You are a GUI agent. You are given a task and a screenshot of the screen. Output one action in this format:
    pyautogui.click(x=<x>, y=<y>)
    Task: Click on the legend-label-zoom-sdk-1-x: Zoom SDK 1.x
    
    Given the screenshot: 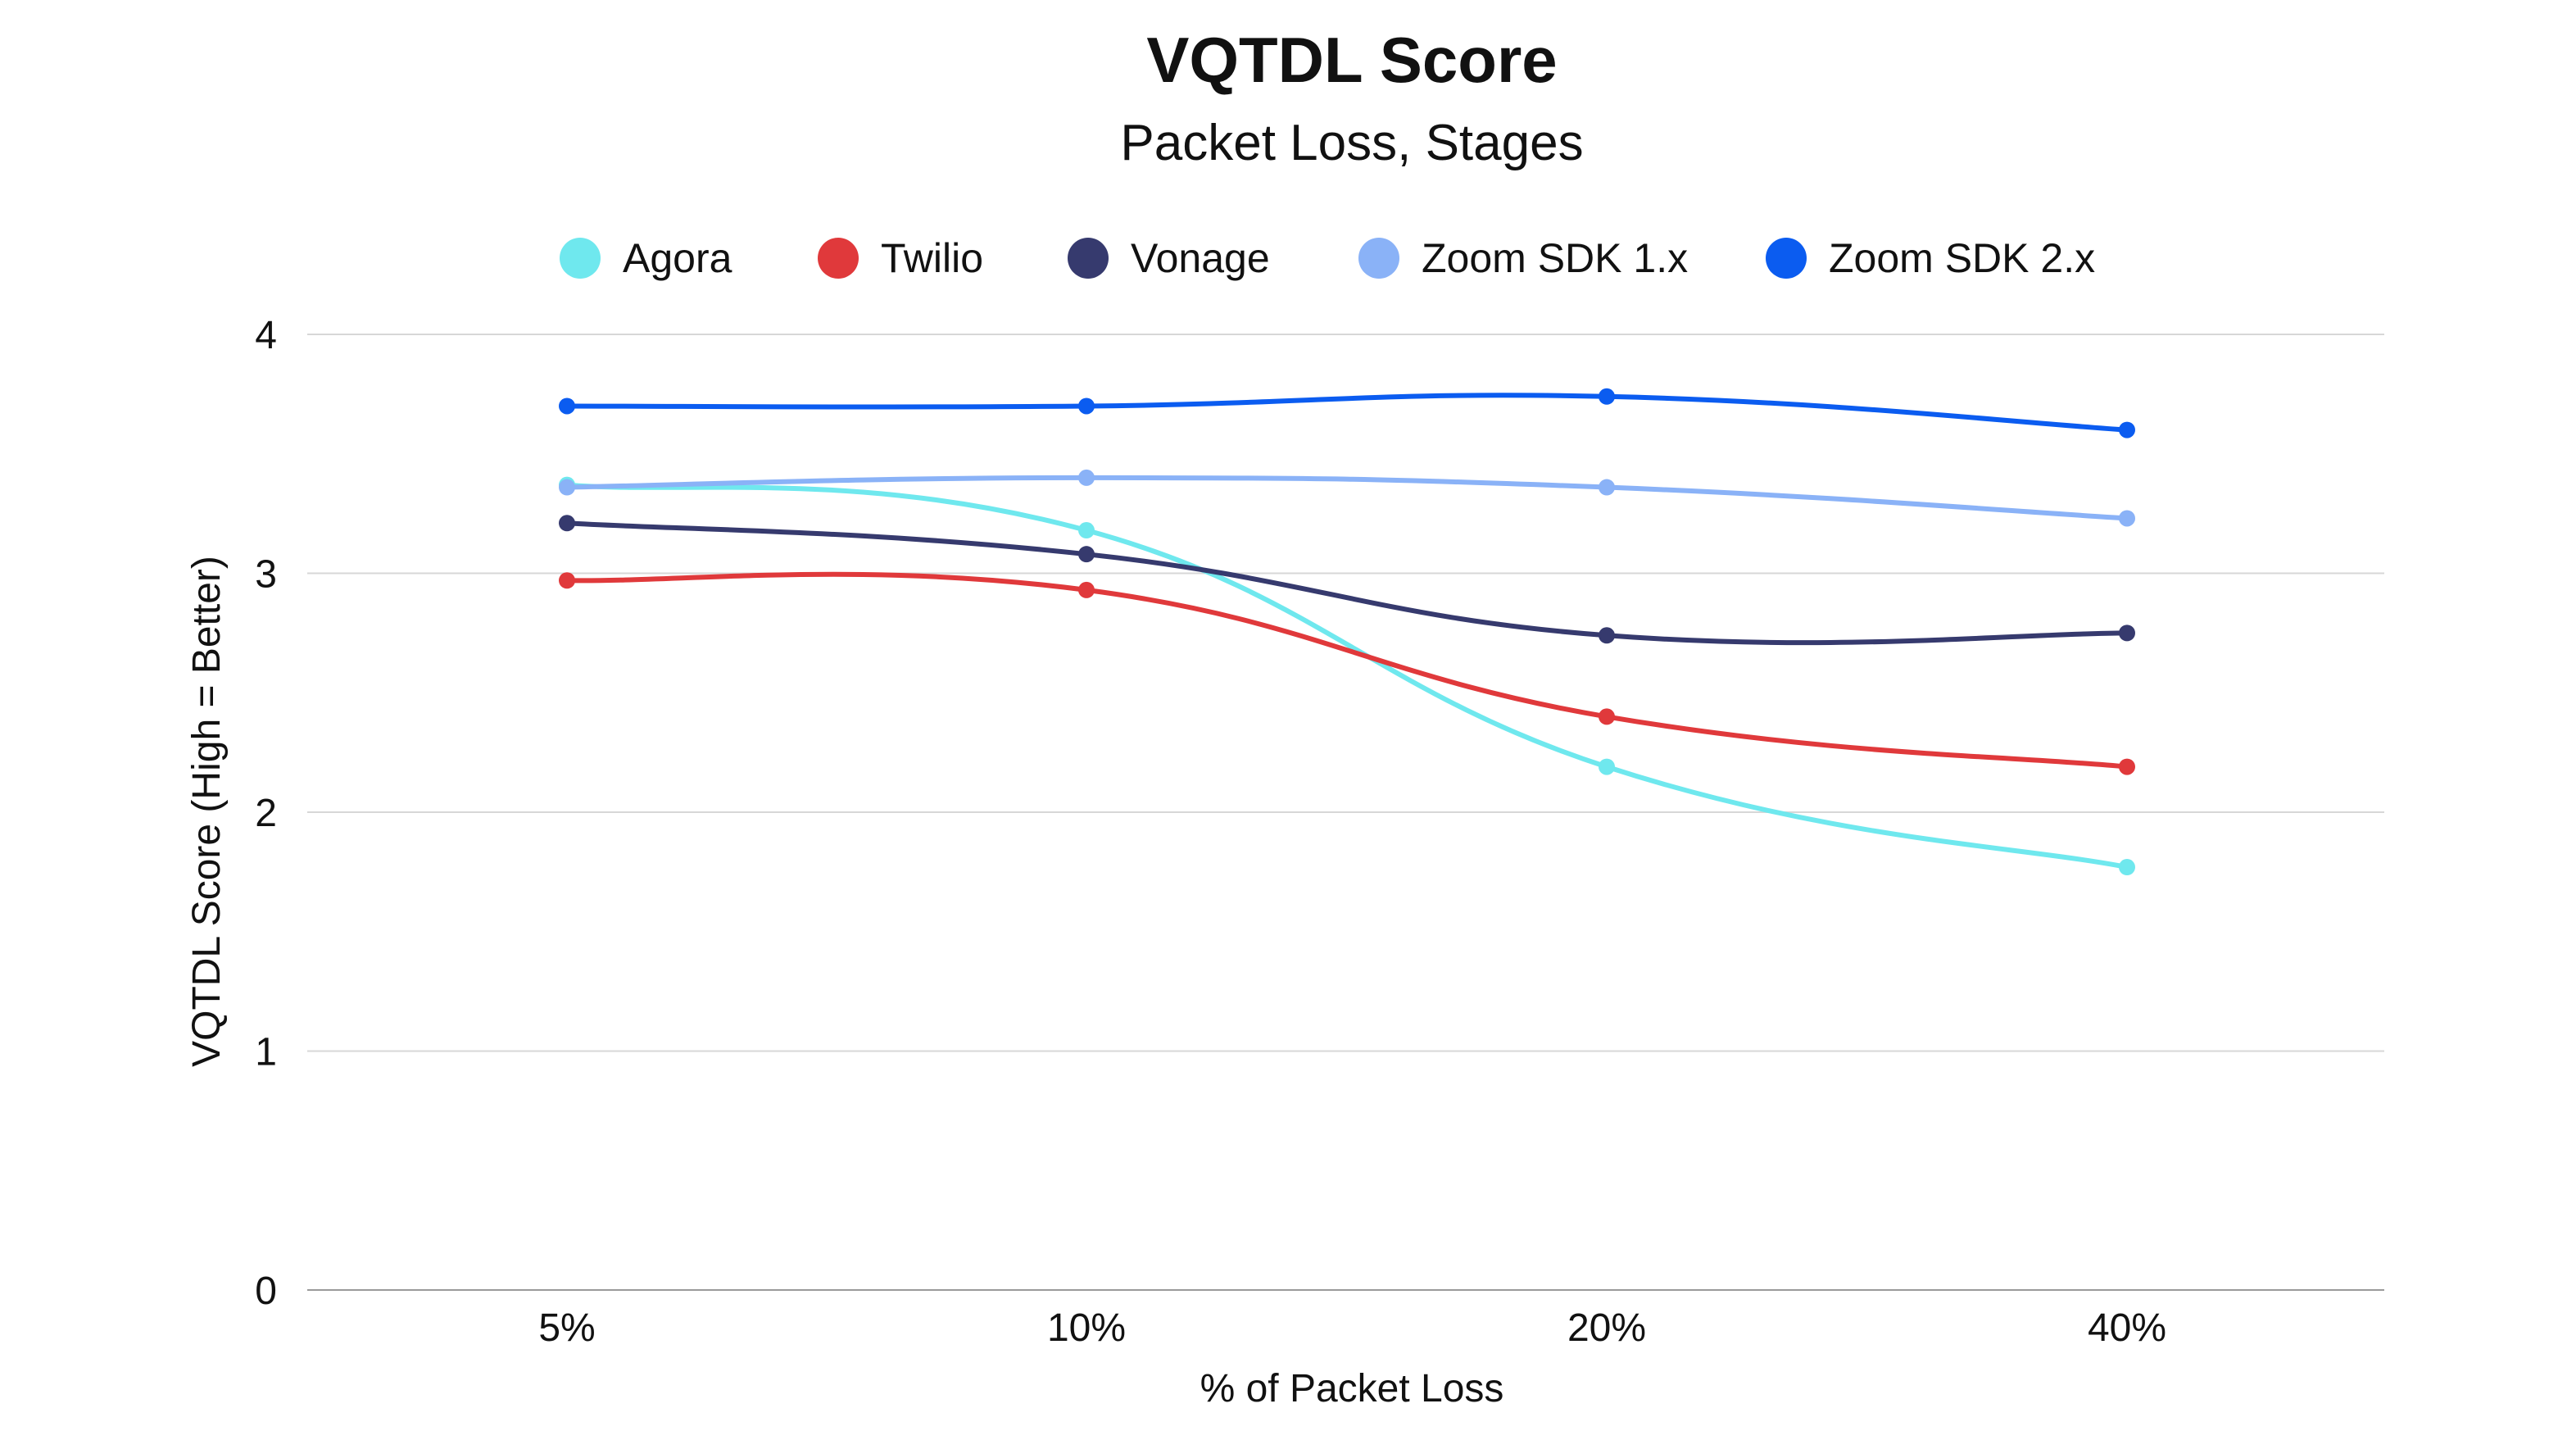 What is the action you would take?
    pyautogui.click(x=1555, y=258)
    